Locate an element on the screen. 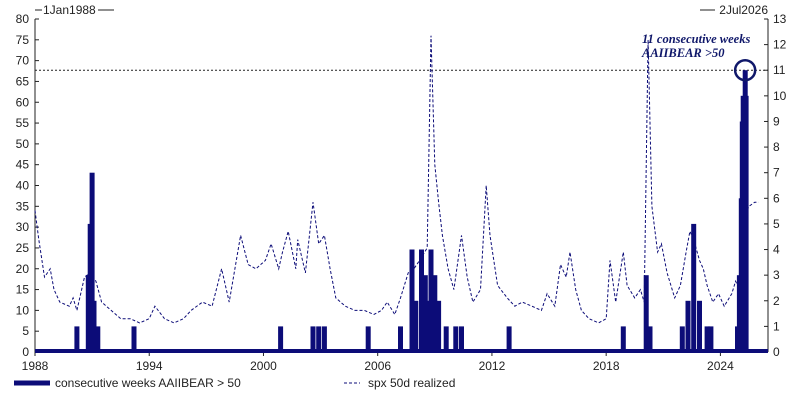 The width and height of the screenshot is (804, 401). right-tick-label: 7 is located at coordinates (776, 173).